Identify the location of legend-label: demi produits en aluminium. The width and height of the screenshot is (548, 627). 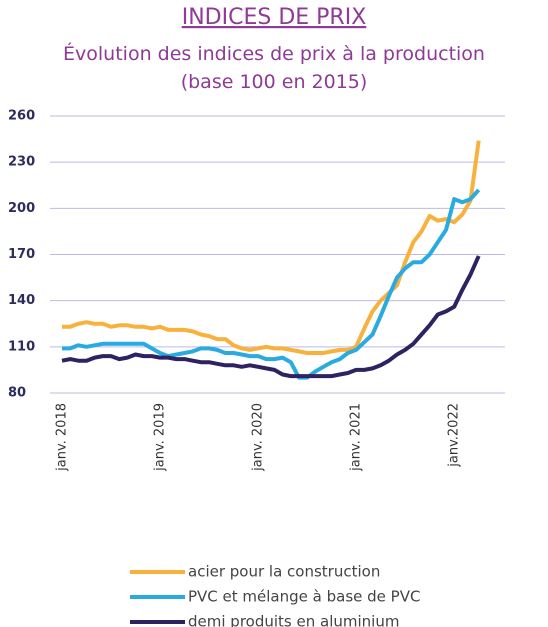
(293, 620).